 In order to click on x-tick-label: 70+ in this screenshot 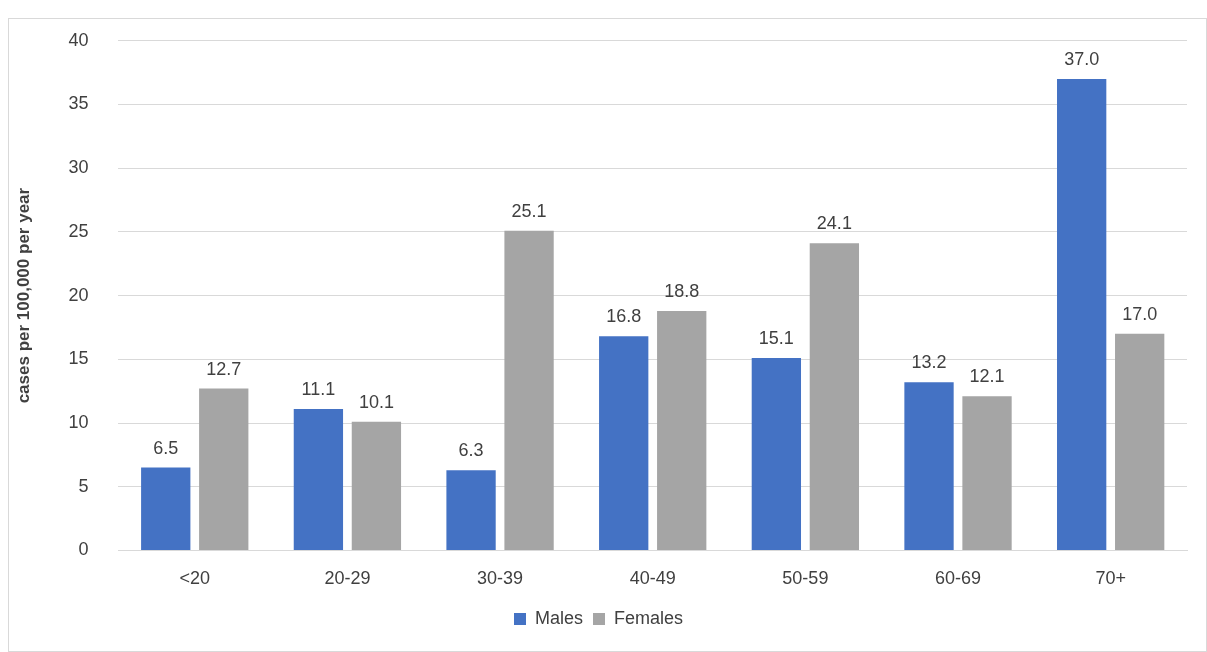, I will do `click(1110, 578)`.